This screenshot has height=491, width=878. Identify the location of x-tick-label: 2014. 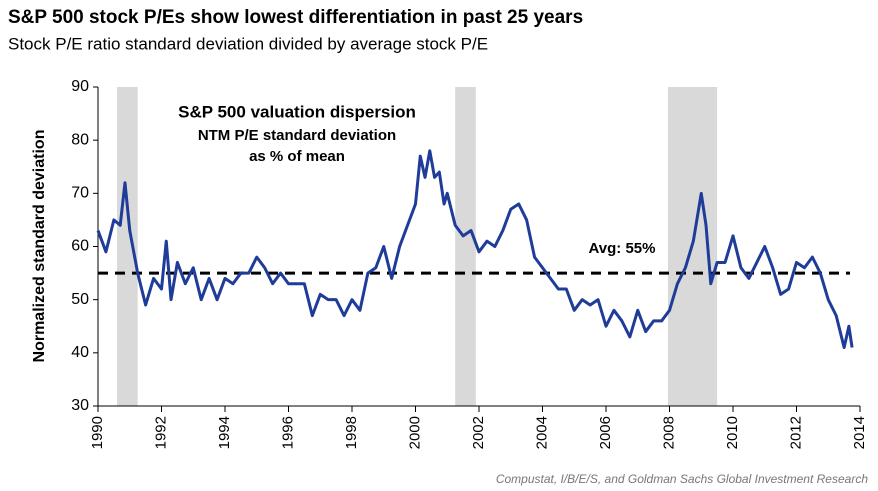
(859, 432).